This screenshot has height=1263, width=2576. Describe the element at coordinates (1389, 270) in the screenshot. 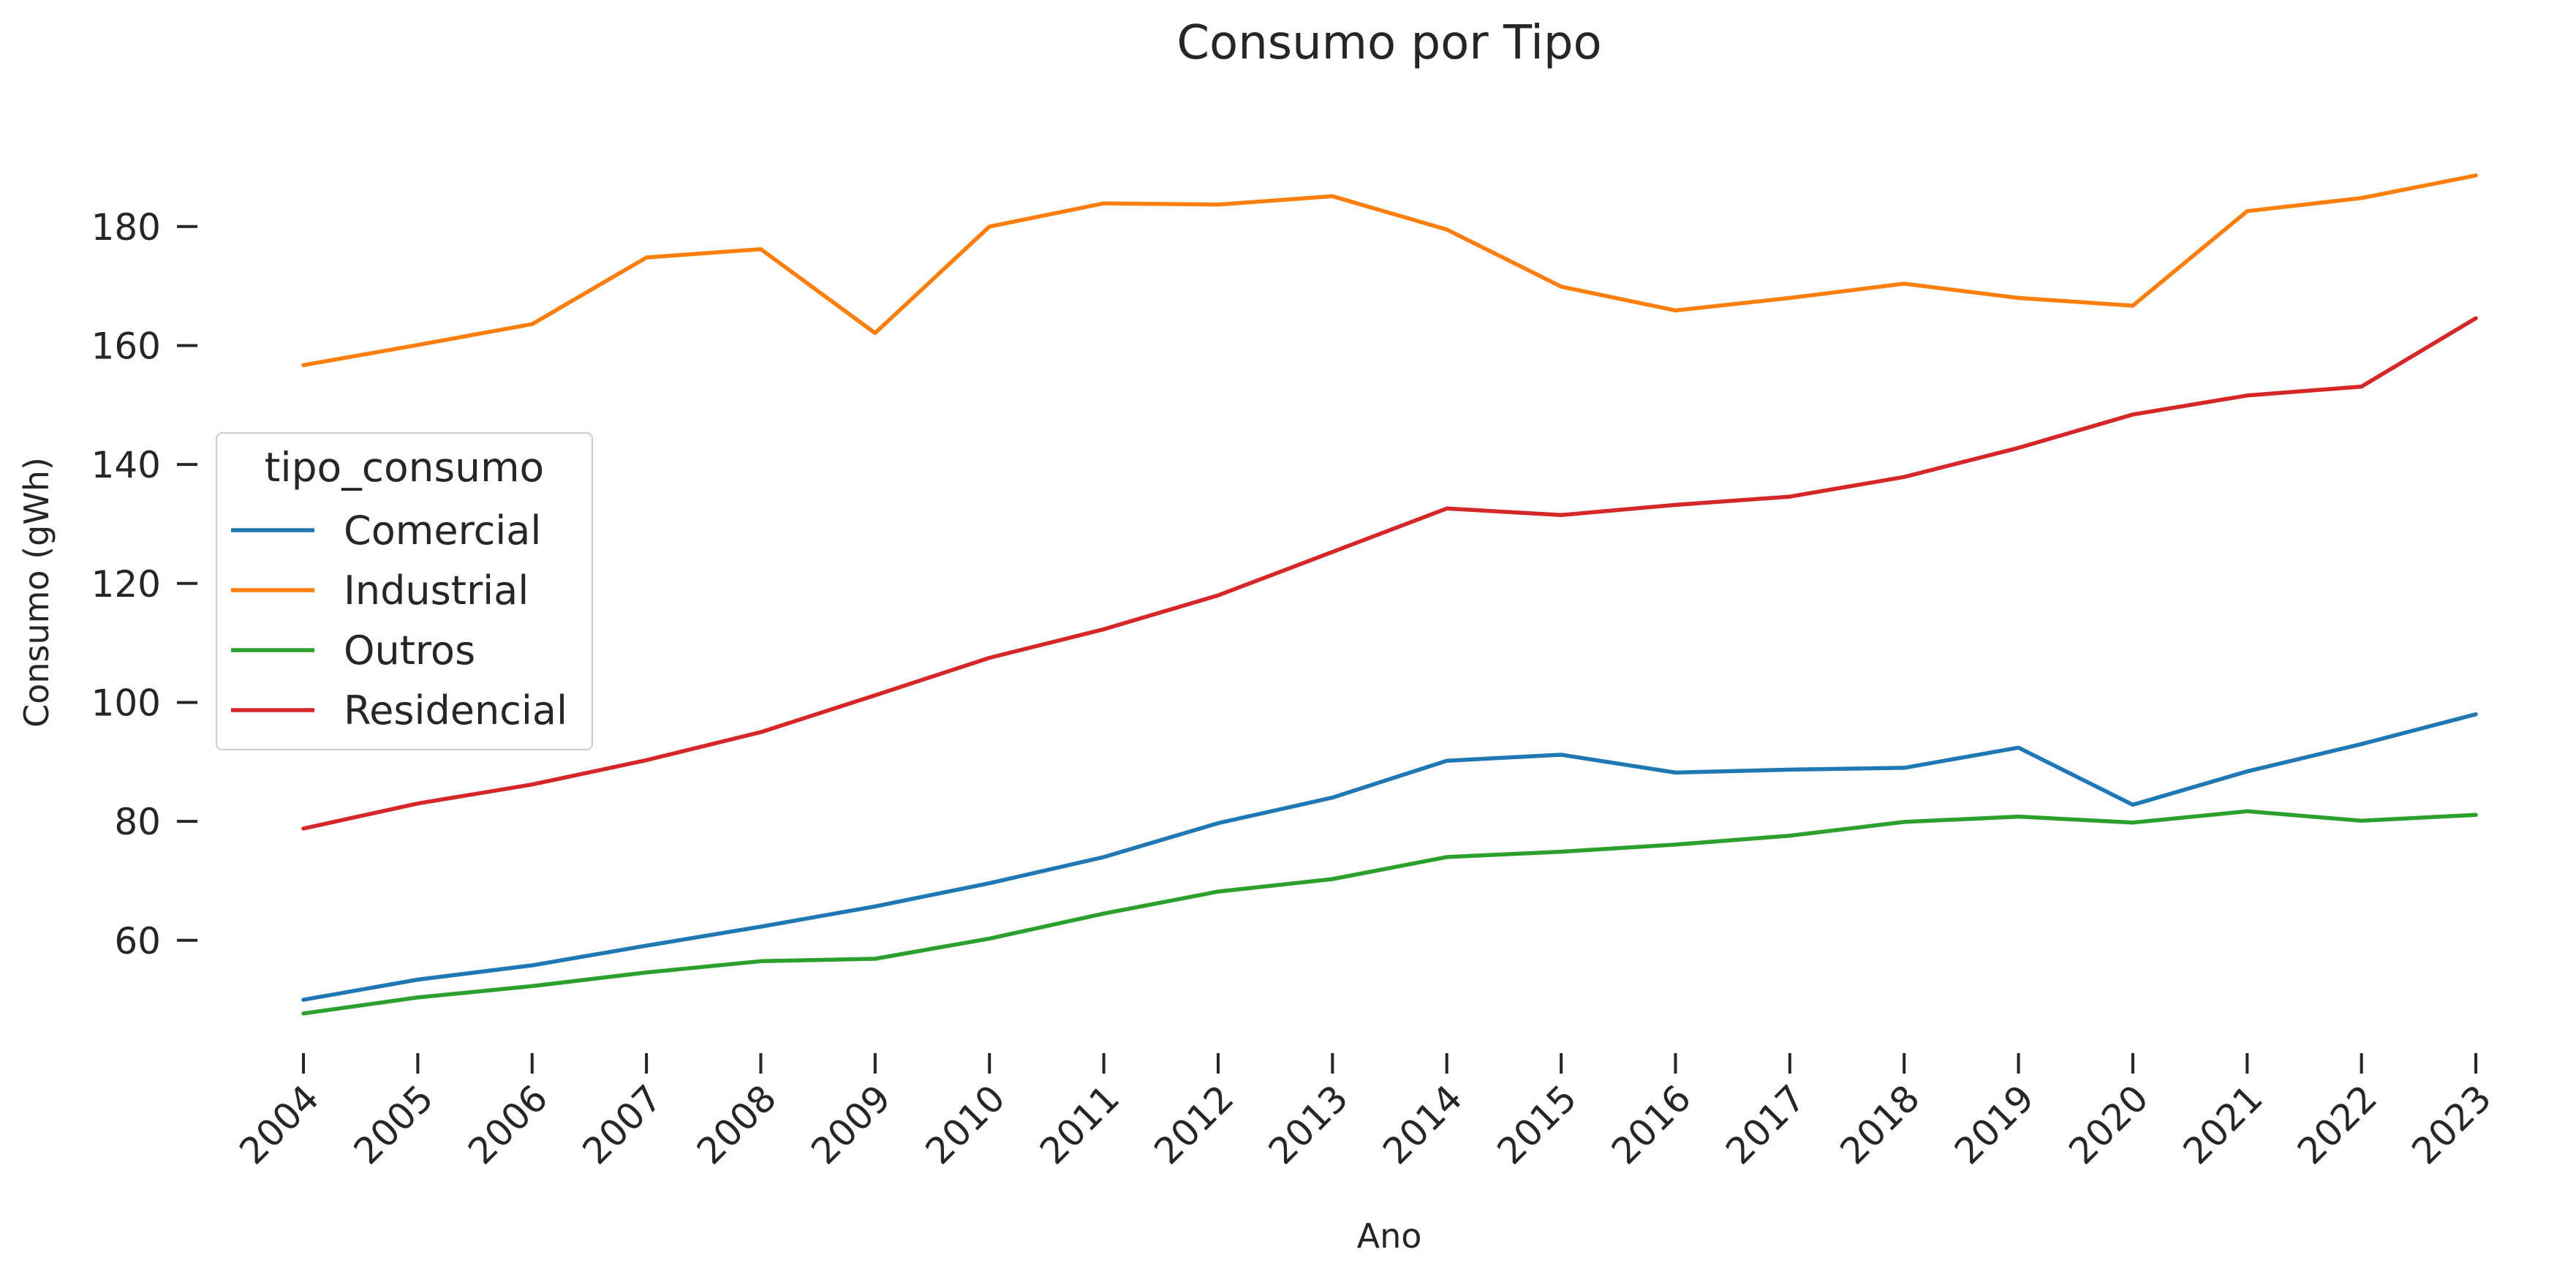

I see `series-line-industrial` at that location.